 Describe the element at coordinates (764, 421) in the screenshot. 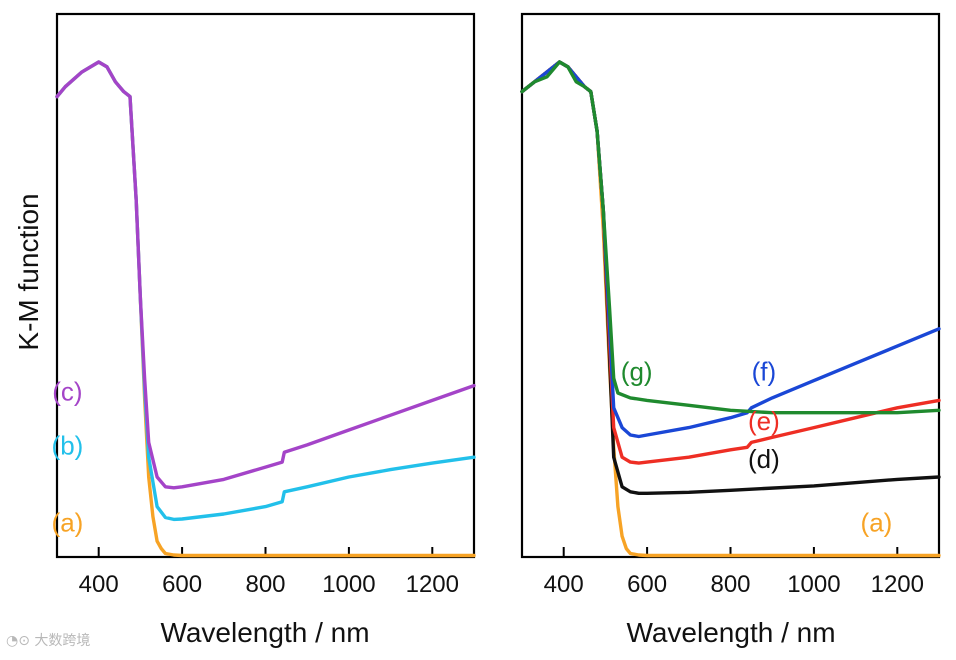

I see `series-label-e: (e)` at that location.